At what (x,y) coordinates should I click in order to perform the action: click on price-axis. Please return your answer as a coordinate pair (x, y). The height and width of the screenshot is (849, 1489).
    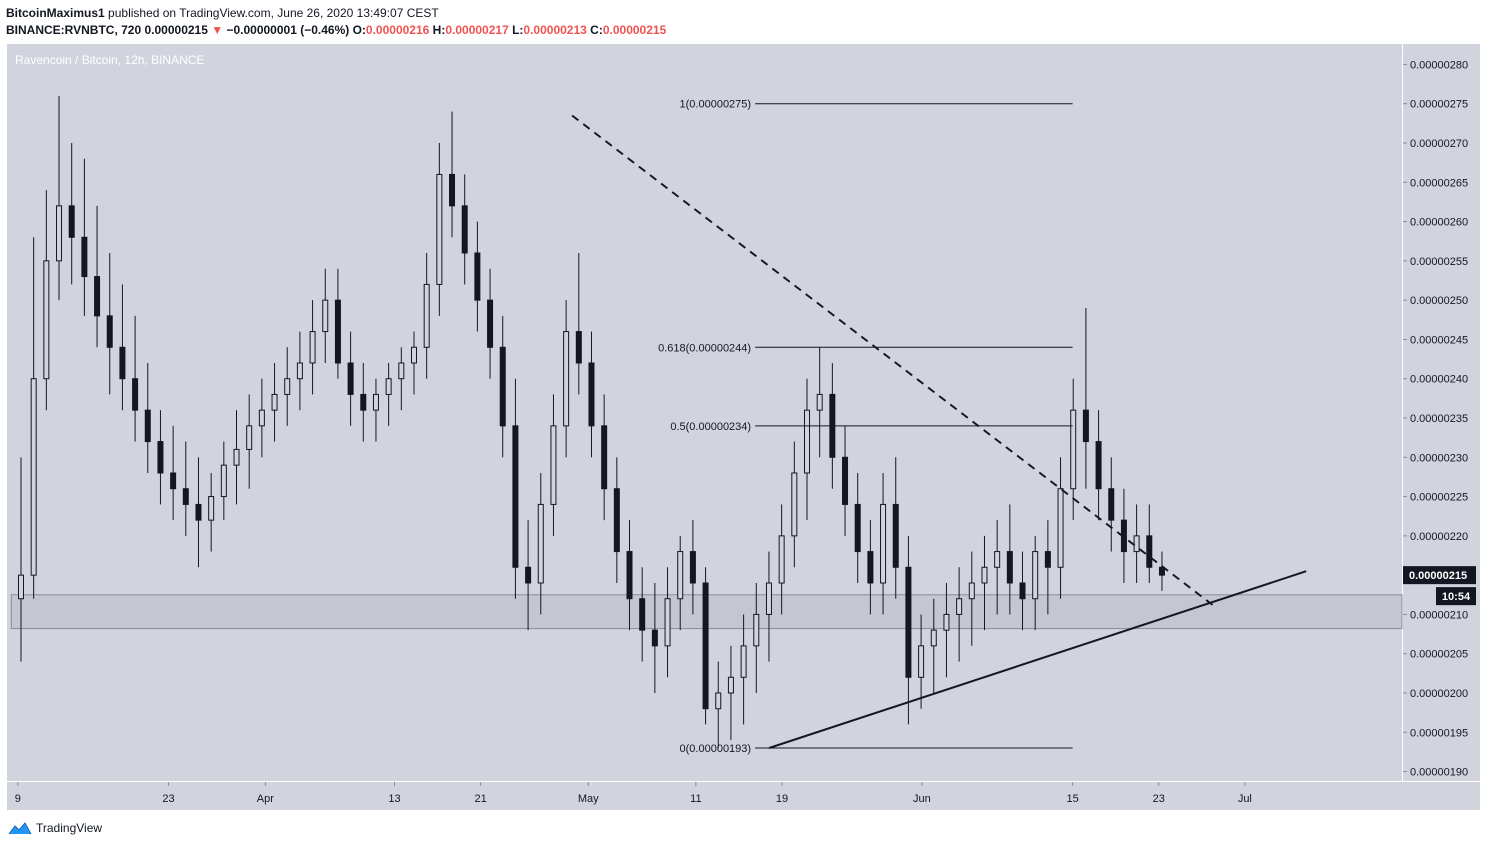
    Looking at the image, I should click on (1441, 412).